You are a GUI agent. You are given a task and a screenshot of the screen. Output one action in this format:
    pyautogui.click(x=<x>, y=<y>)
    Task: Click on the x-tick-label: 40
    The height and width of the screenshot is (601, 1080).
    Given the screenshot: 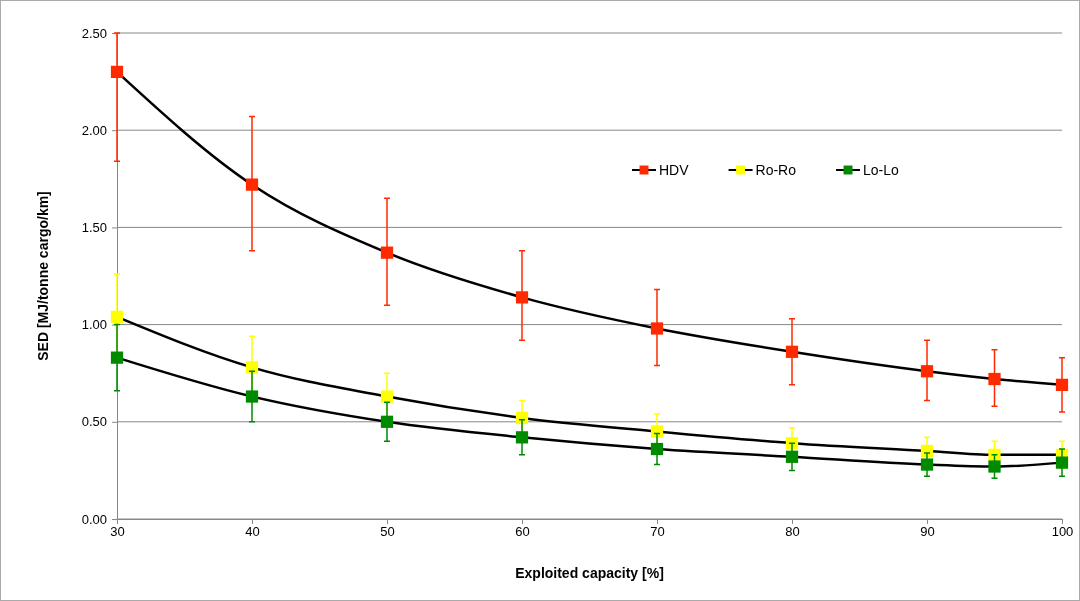 What is the action you would take?
    pyautogui.click(x=252, y=532)
    